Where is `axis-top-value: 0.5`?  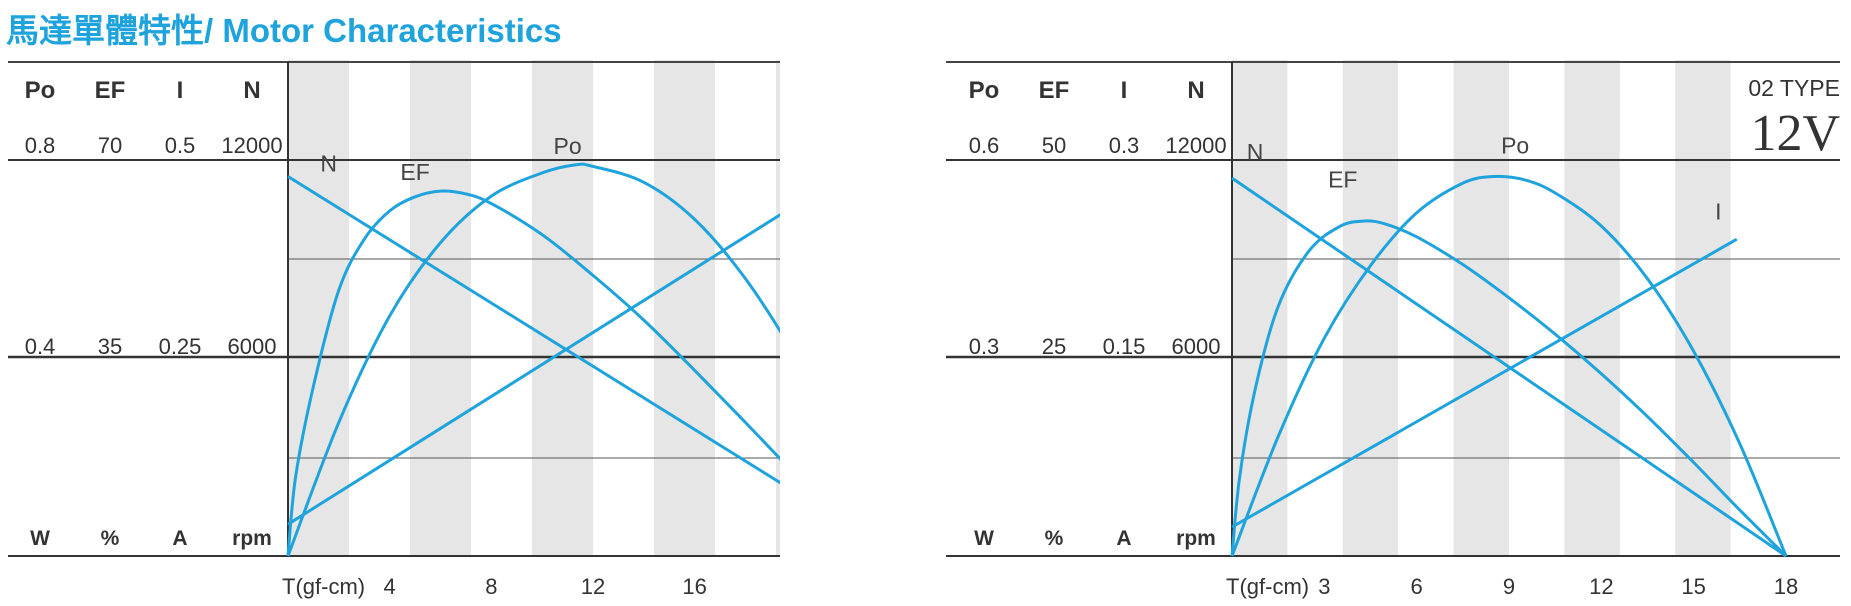 axis-top-value: 0.5 is located at coordinates (180, 145).